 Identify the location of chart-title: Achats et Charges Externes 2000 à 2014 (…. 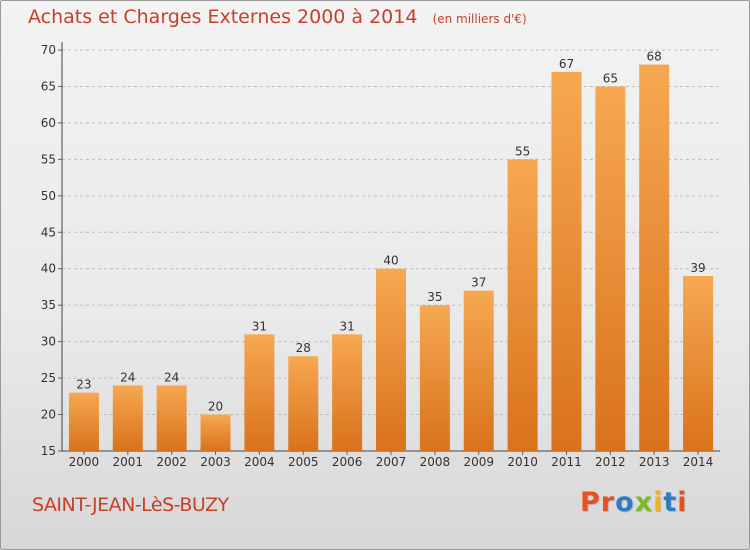
(277, 17).